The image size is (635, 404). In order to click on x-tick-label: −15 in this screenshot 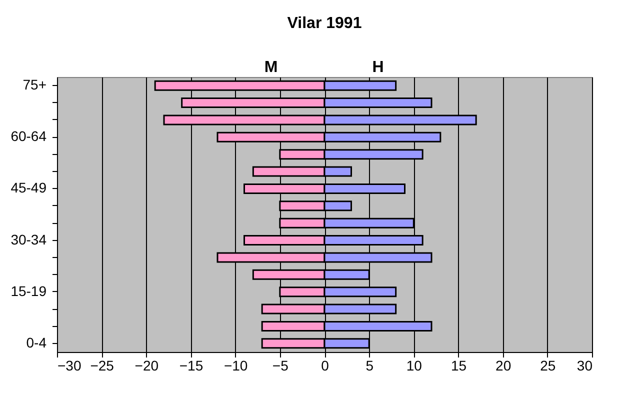, I will do `click(191, 366)`.